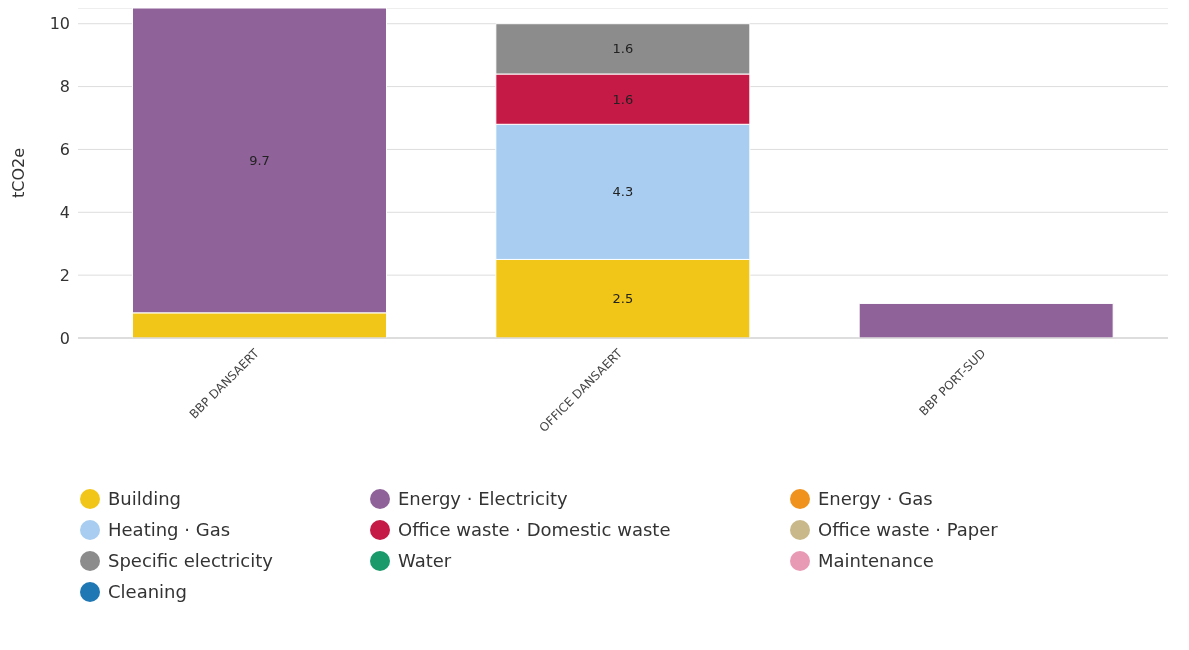  I want to click on data-label: 2.5, so click(623, 299).